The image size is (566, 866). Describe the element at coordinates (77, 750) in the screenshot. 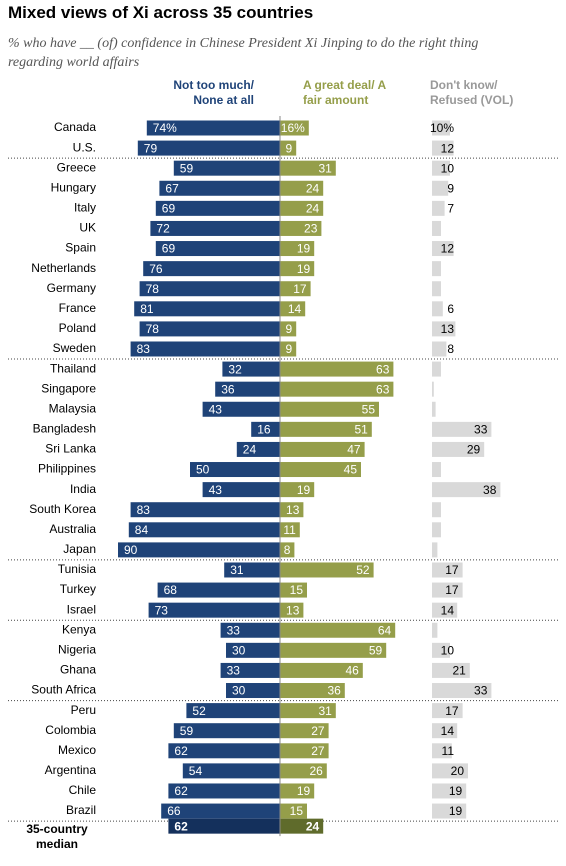

I see `category-label: Mexico` at that location.